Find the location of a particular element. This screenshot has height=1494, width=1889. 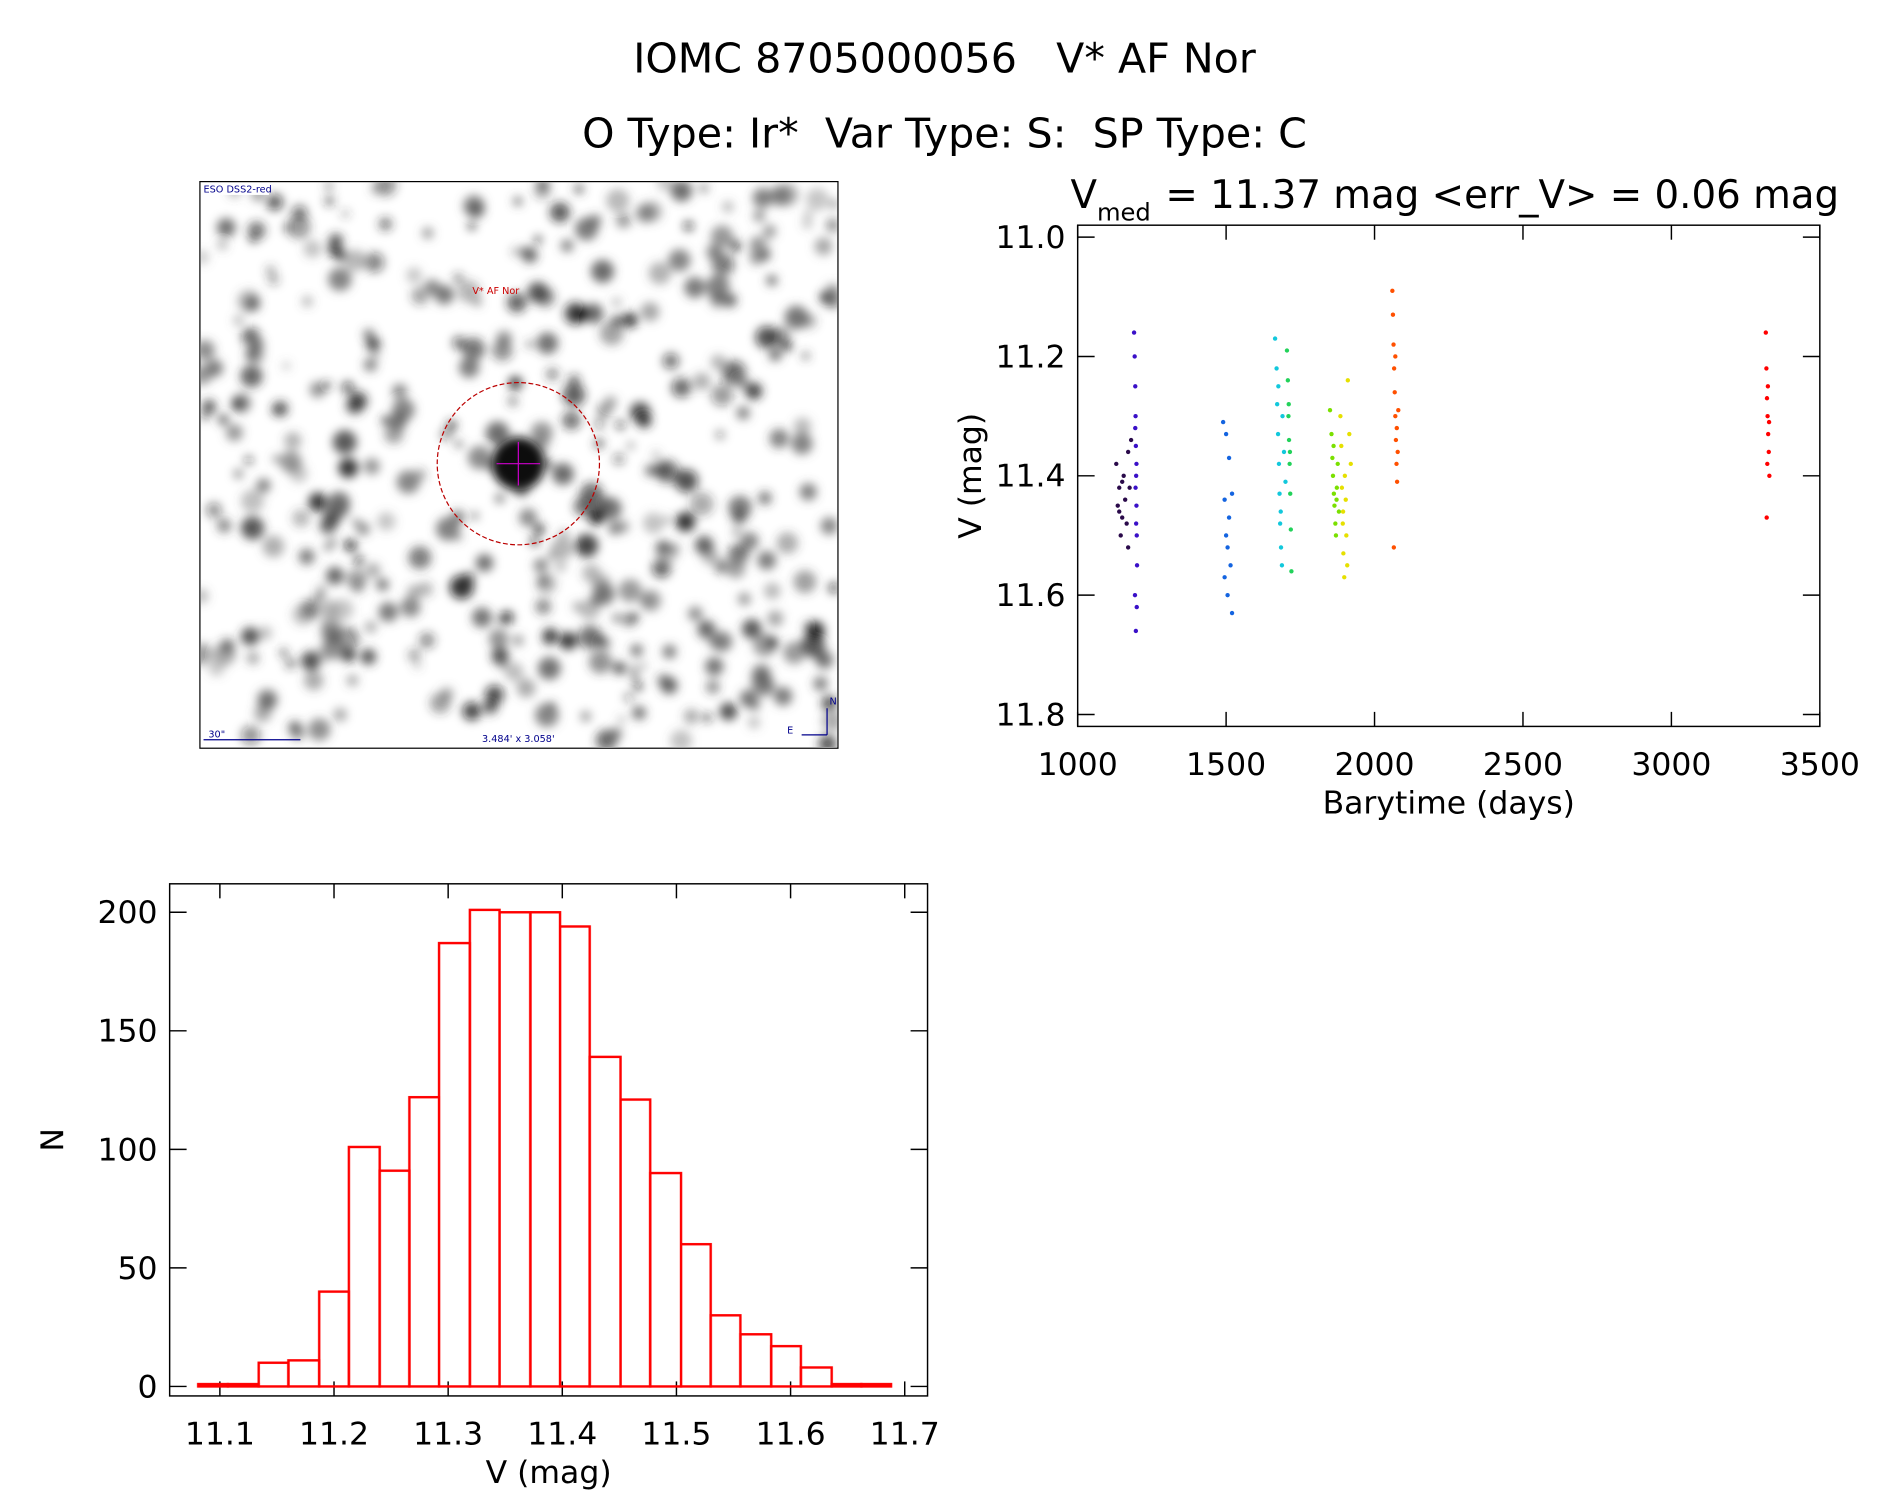

x-tick-label: 3500 is located at coordinates (1820, 765).